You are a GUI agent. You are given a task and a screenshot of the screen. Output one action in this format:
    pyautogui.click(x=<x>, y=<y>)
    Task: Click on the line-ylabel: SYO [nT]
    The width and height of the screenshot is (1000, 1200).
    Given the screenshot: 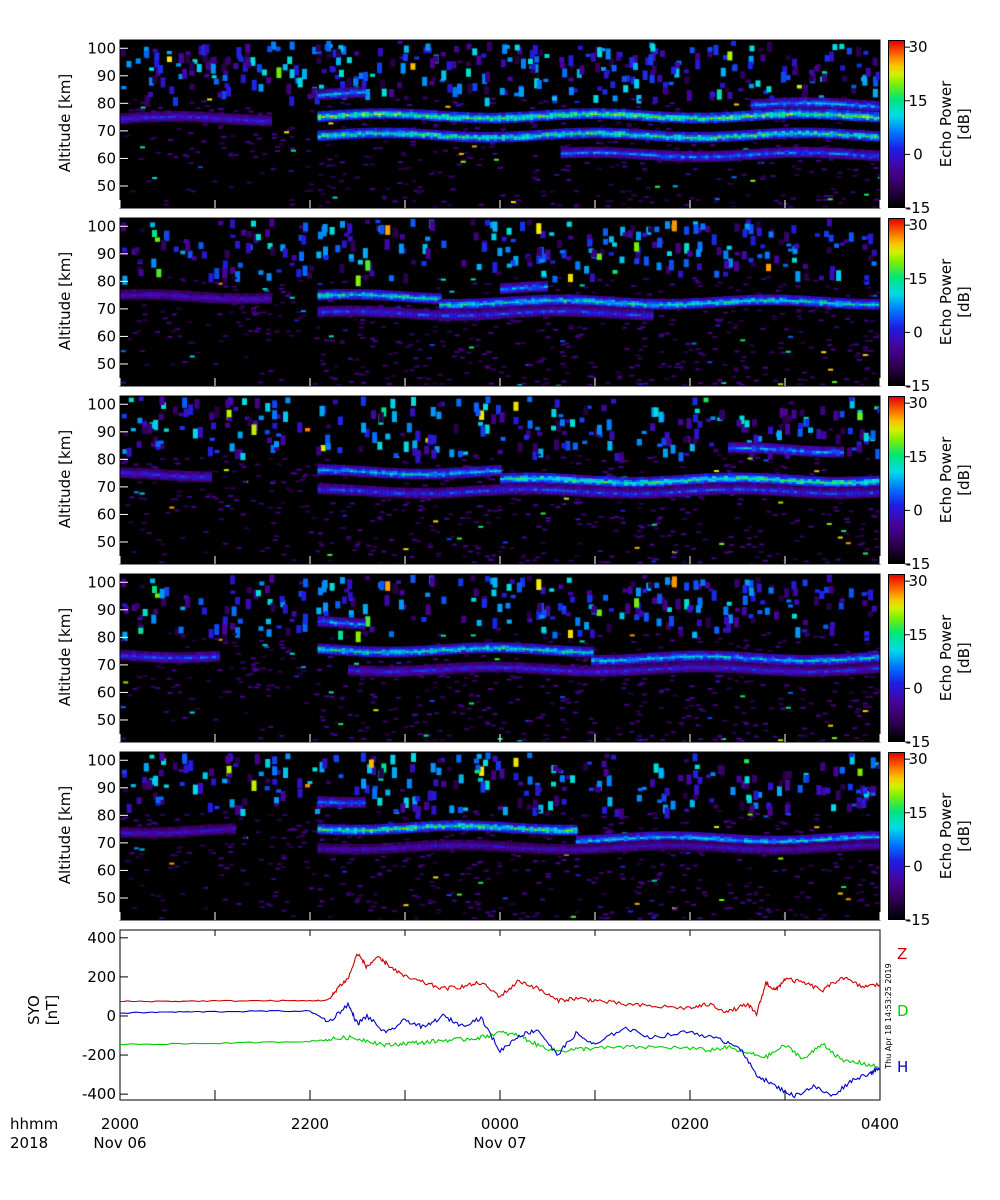 What is the action you would take?
    pyautogui.click(x=43, y=1010)
    